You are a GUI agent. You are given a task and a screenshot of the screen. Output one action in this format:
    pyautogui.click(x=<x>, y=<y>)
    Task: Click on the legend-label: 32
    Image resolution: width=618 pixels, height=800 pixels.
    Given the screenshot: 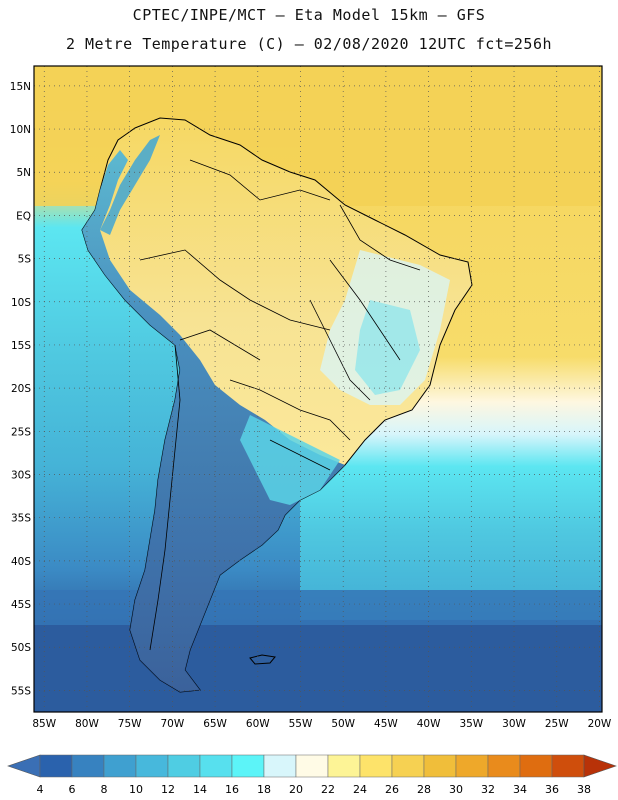 What is the action you would take?
    pyautogui.click(x=488, y=789)
    